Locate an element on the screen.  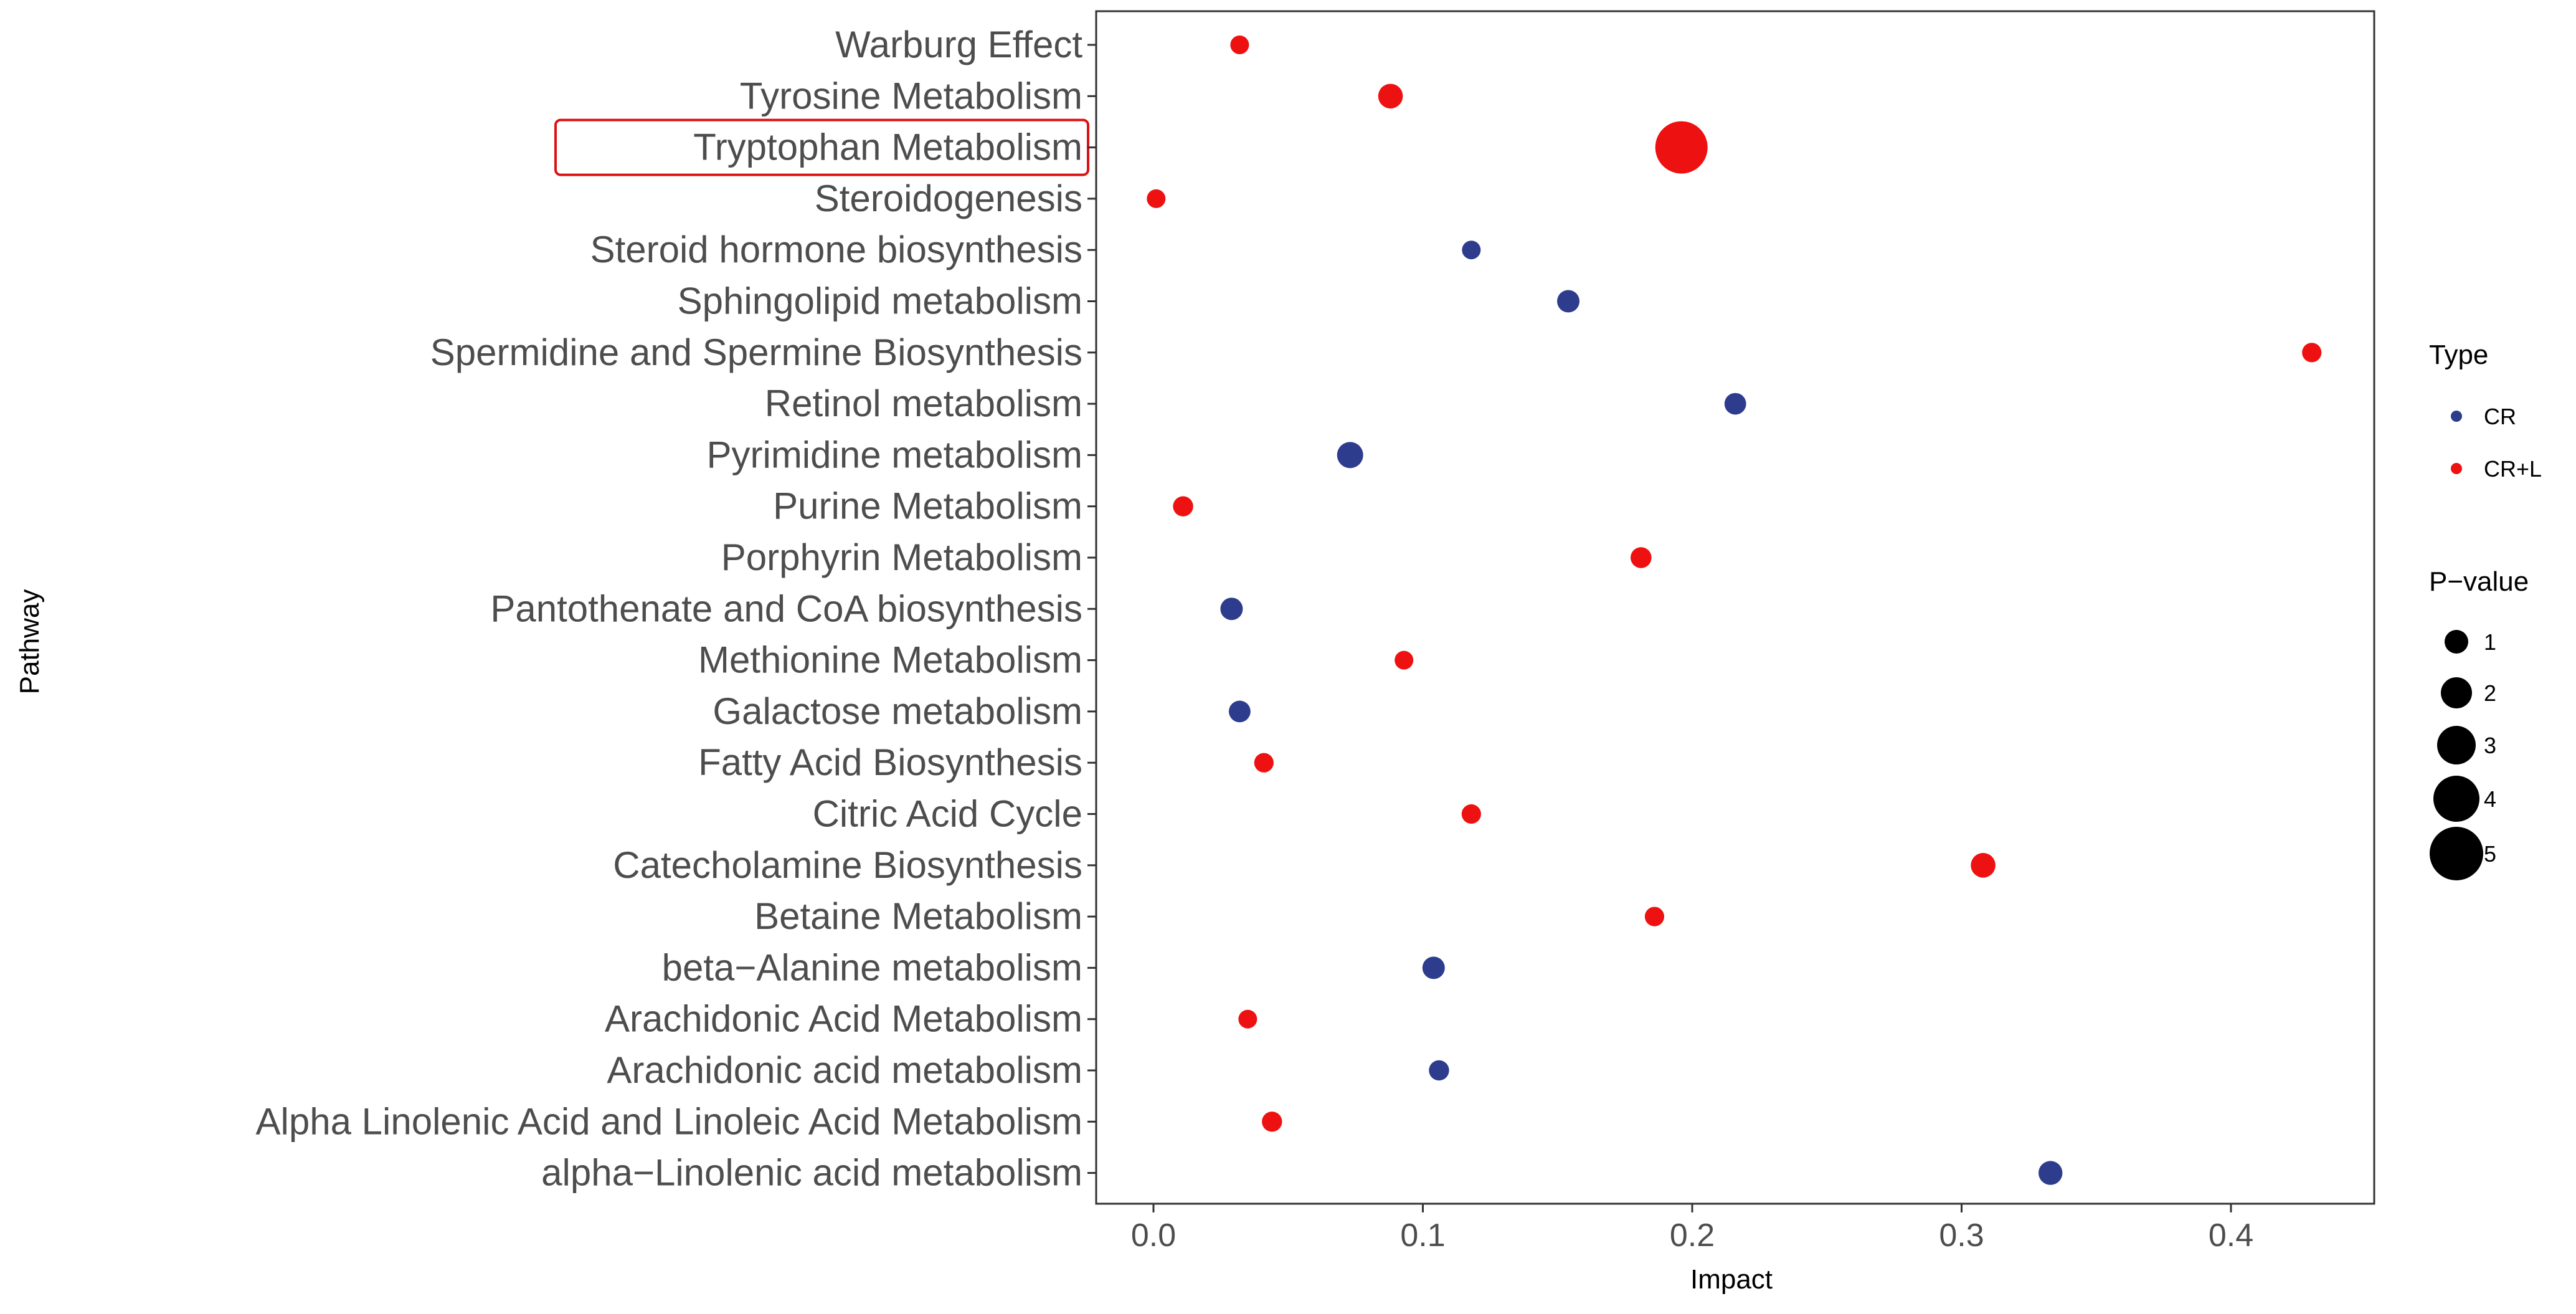
y-tick-label: Retinol metabolism is located at coordinates (924, 403).